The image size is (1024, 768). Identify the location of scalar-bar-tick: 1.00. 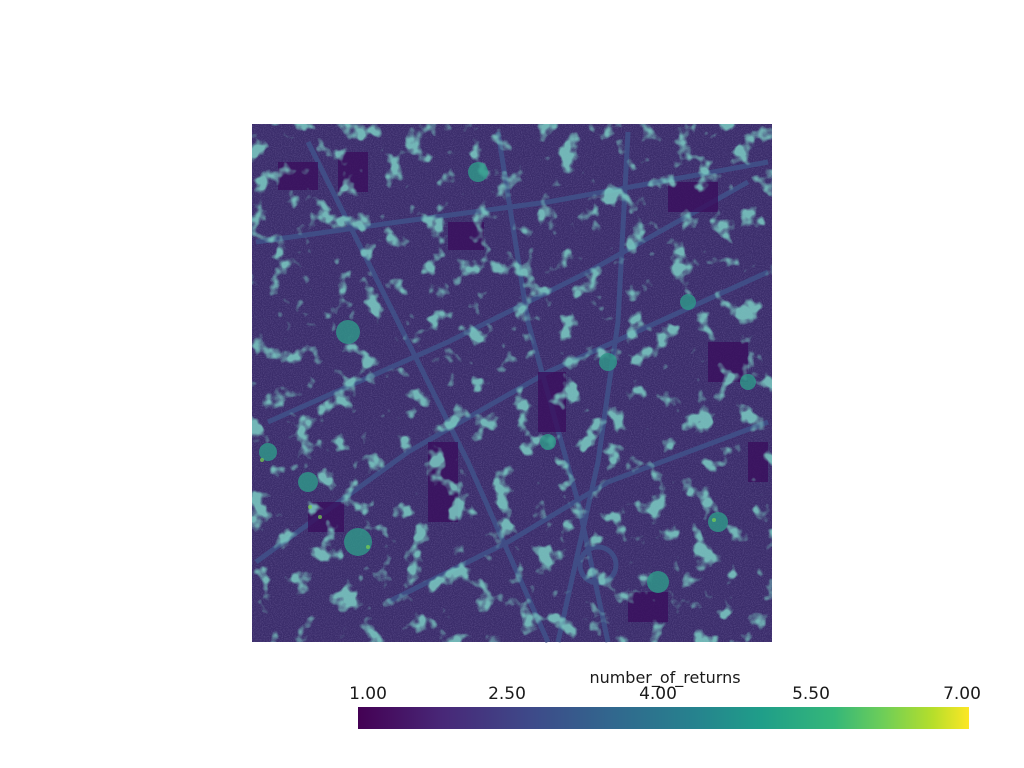
(368, 694).